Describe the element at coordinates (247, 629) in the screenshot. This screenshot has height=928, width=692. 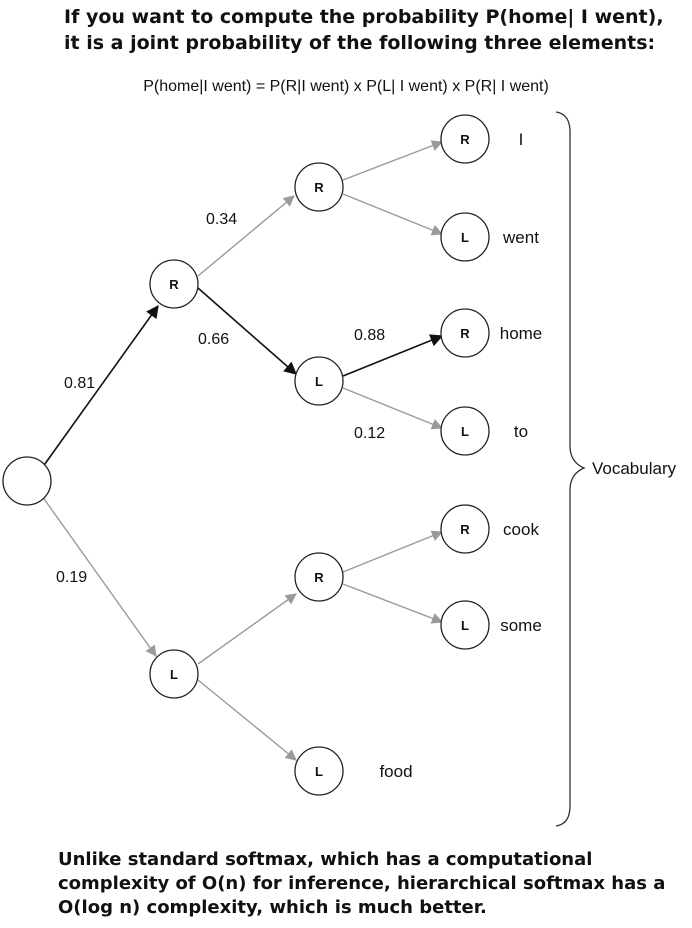
I see `edge-l1l-to-l2r` at that location.